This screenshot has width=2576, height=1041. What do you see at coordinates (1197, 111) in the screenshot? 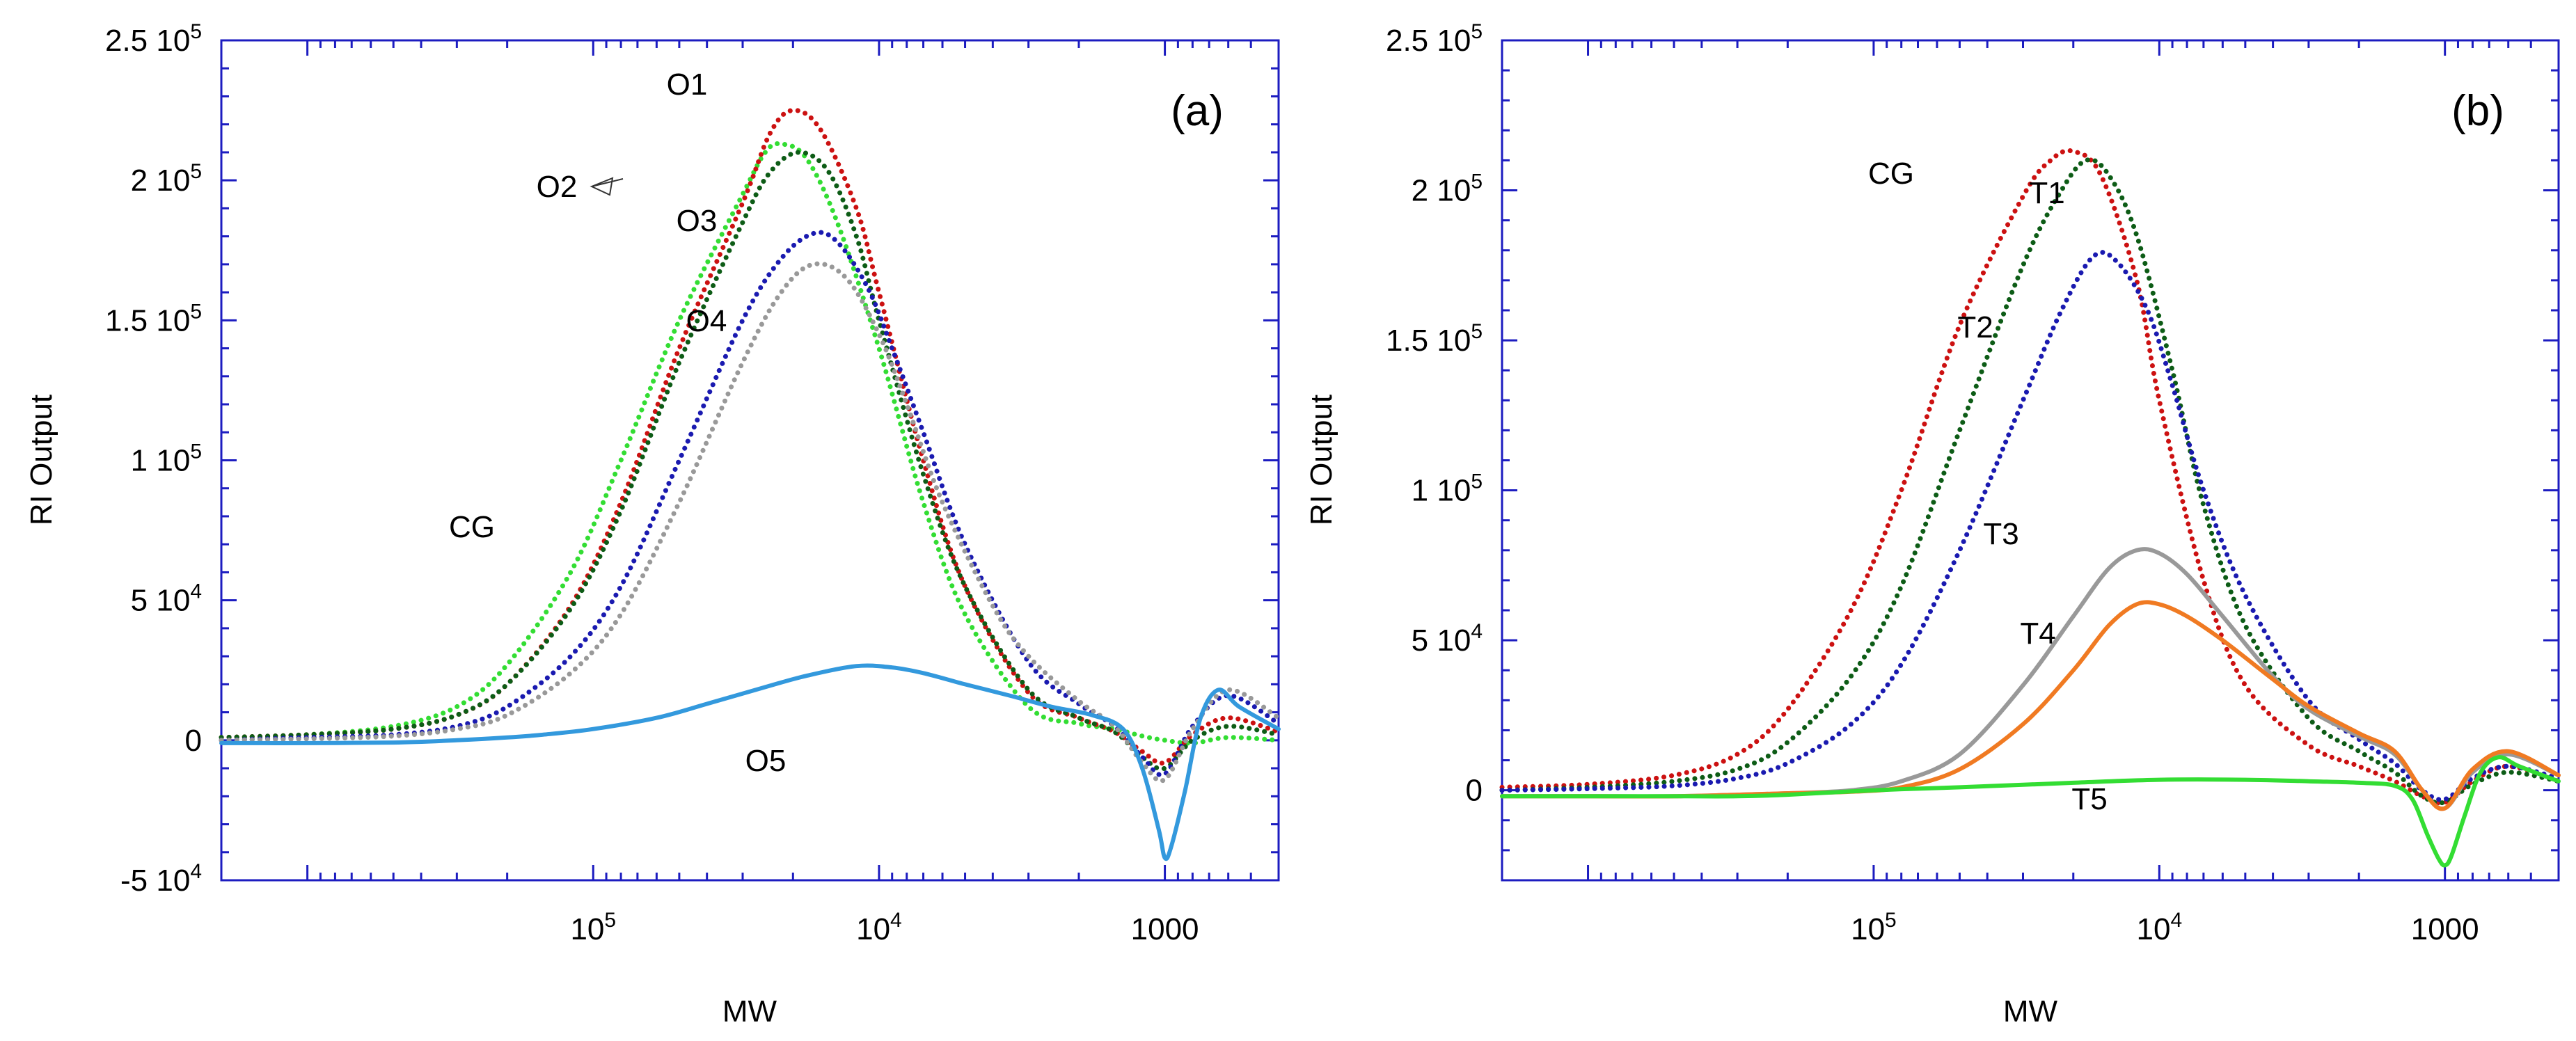
I see `panel-a-id-label: (a)` at bounding box center [1197, 111].